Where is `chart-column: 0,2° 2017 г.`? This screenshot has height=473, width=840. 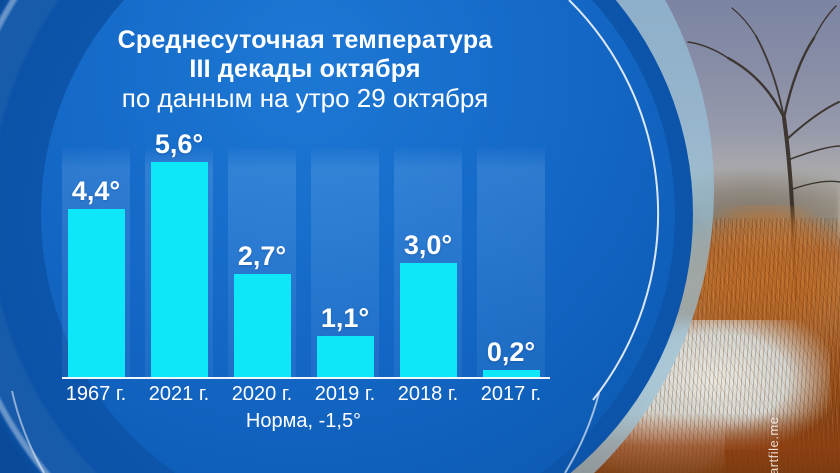
chart-column: 0,2° 2017 г. is located at coordinates (511, 276).